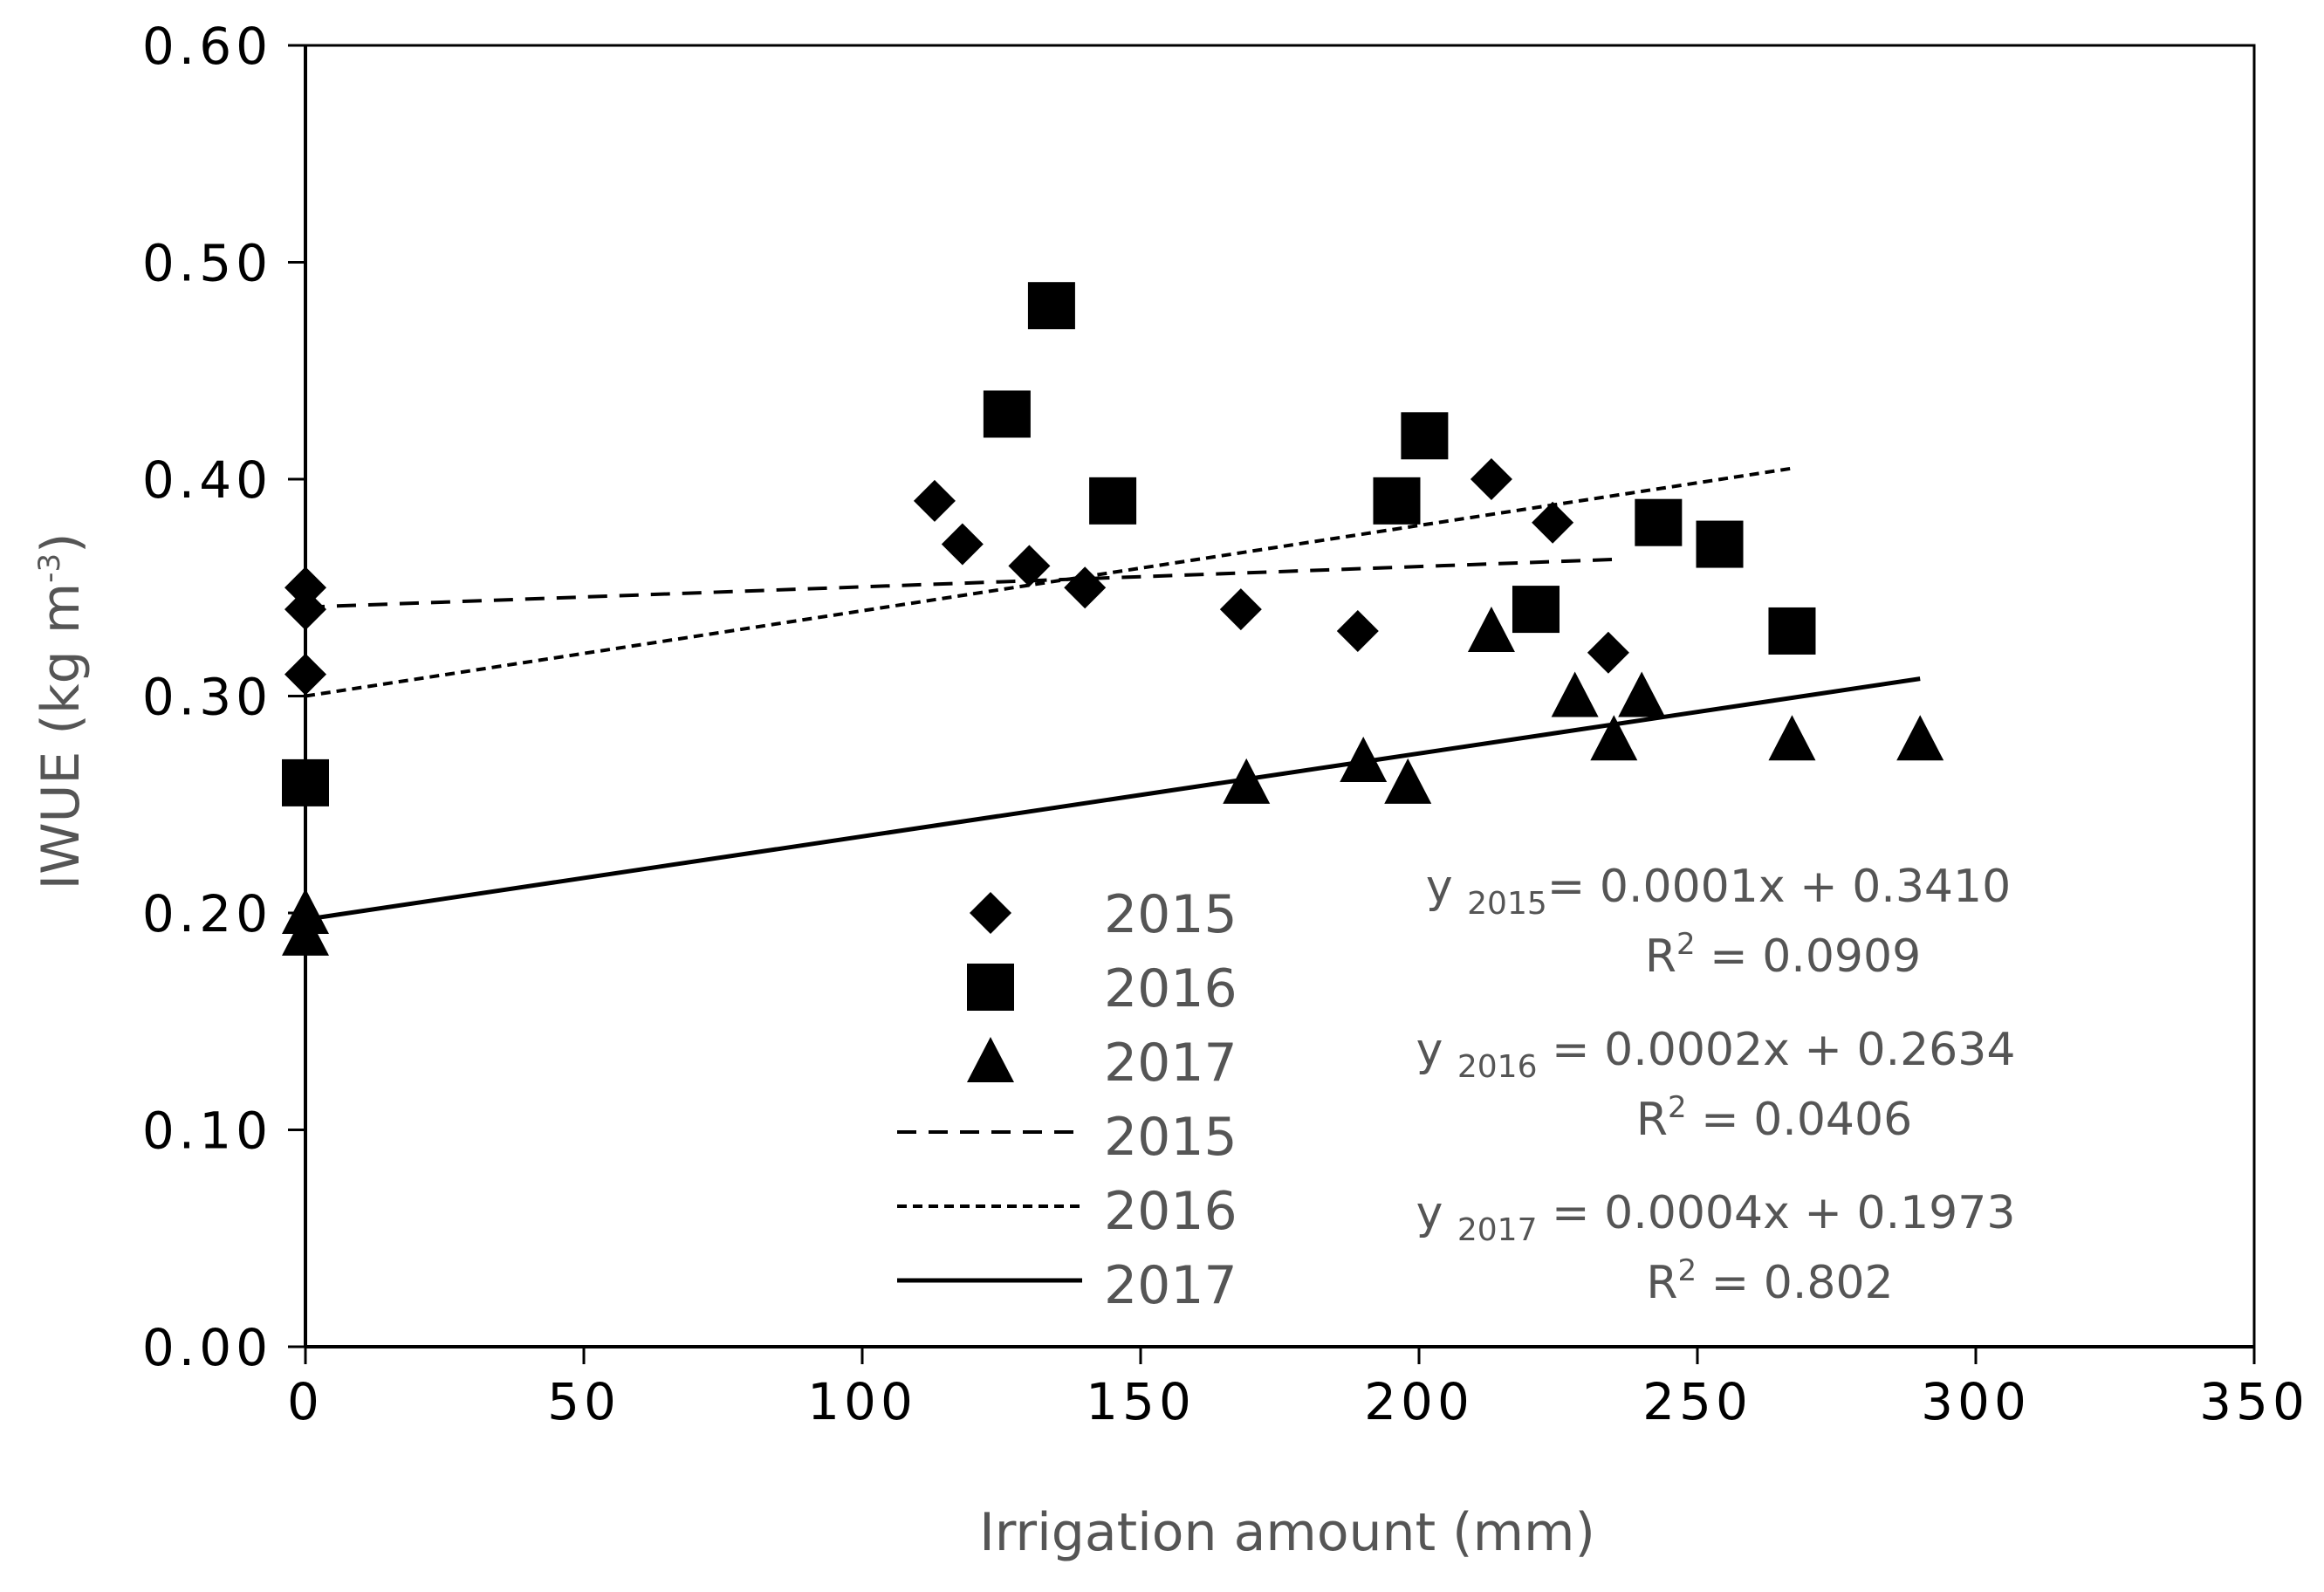 This screenshot has height=1592, width=2324. What do you see at coordinates (207, 47) in the screenshot?
I see `y-tick-label: 0.60` at bounding box center [207, 47].